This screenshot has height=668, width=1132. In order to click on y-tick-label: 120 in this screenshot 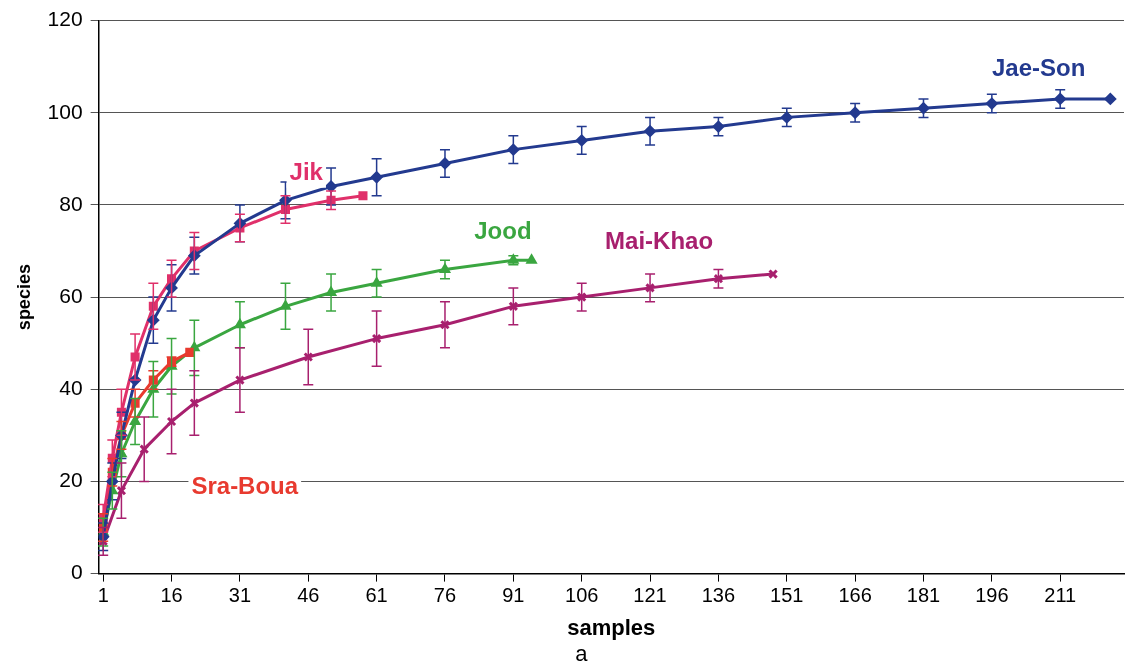, I will do `click(65, 19)`.